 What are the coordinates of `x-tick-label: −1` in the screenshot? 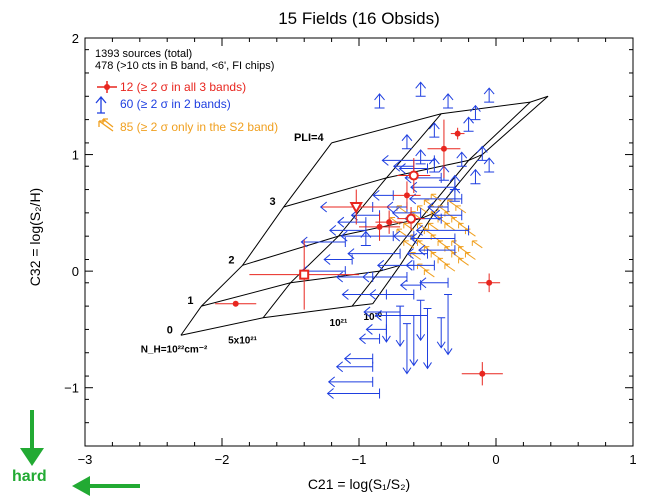 It's located at (359, 459).